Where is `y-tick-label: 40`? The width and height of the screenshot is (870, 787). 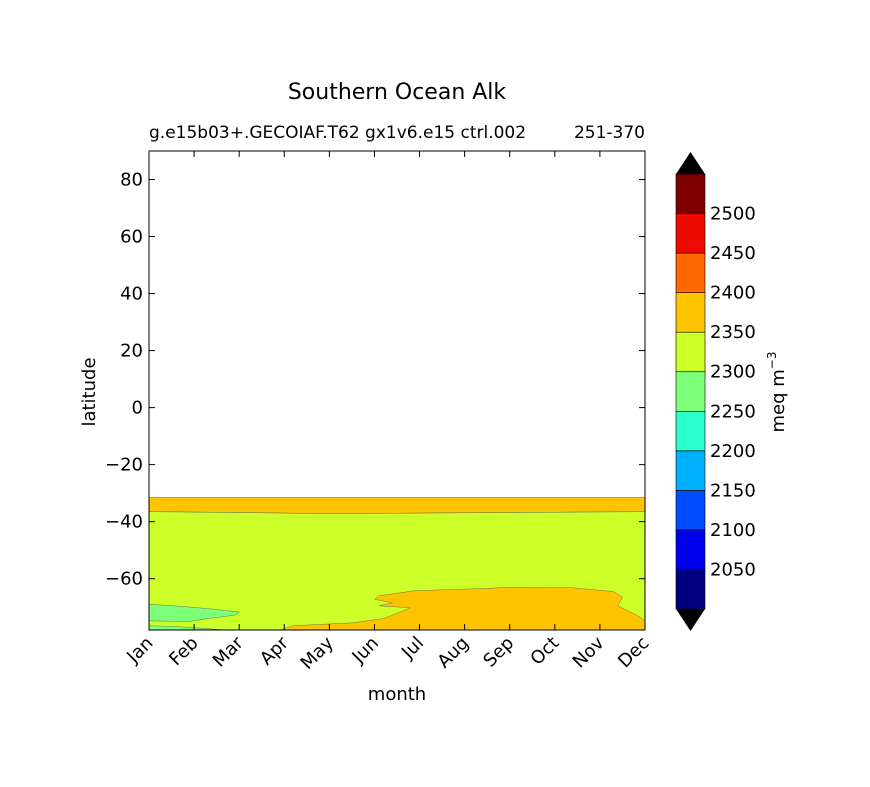
y-tick-label: 40 is located at coordinates (131, 294).